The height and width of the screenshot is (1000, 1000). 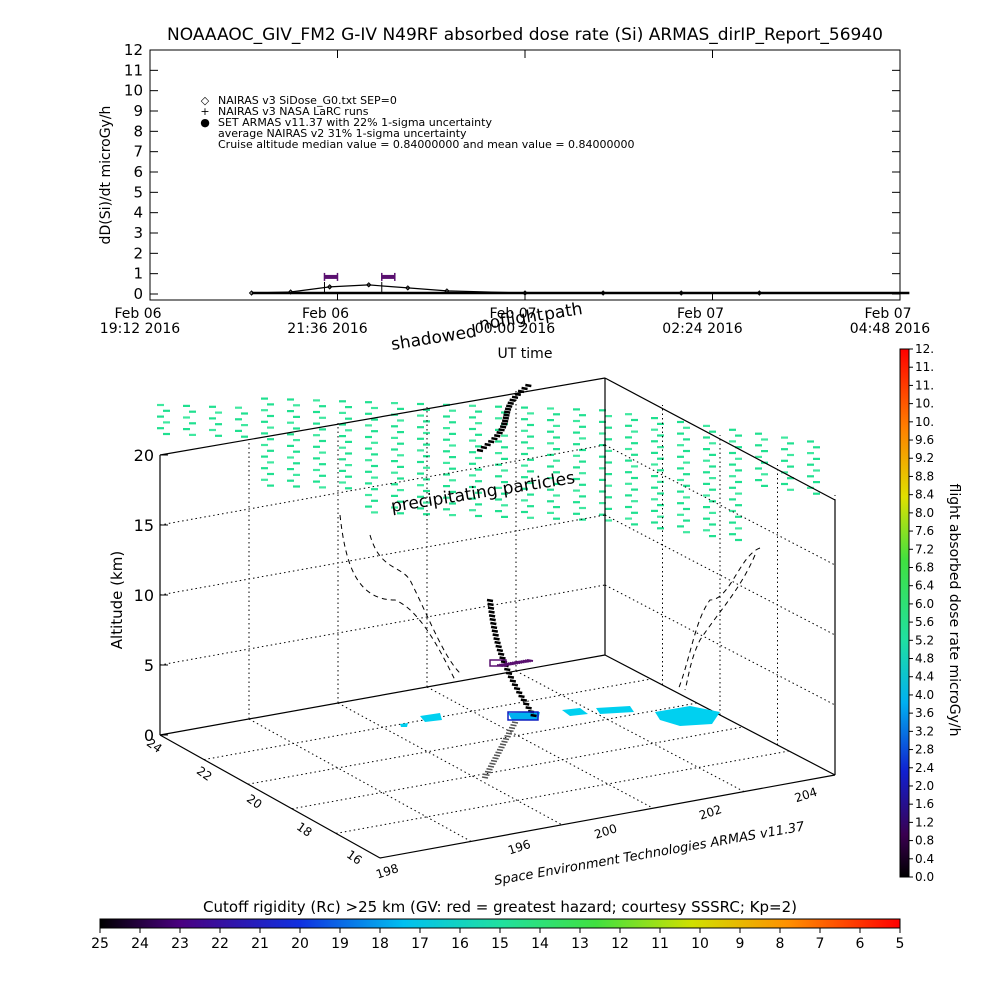 I want to click on rigidity-tick-label: 10, so click(x=700, y=944).